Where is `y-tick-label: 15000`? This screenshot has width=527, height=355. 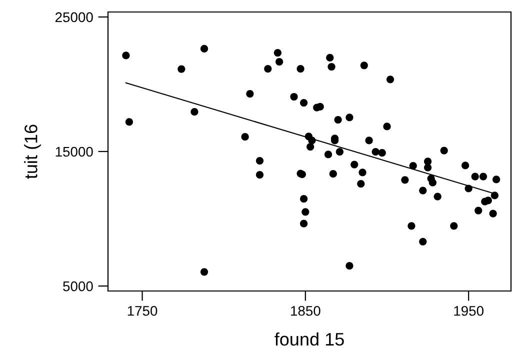 y-tick-label: 15000 is located at coordinates (74, 151).